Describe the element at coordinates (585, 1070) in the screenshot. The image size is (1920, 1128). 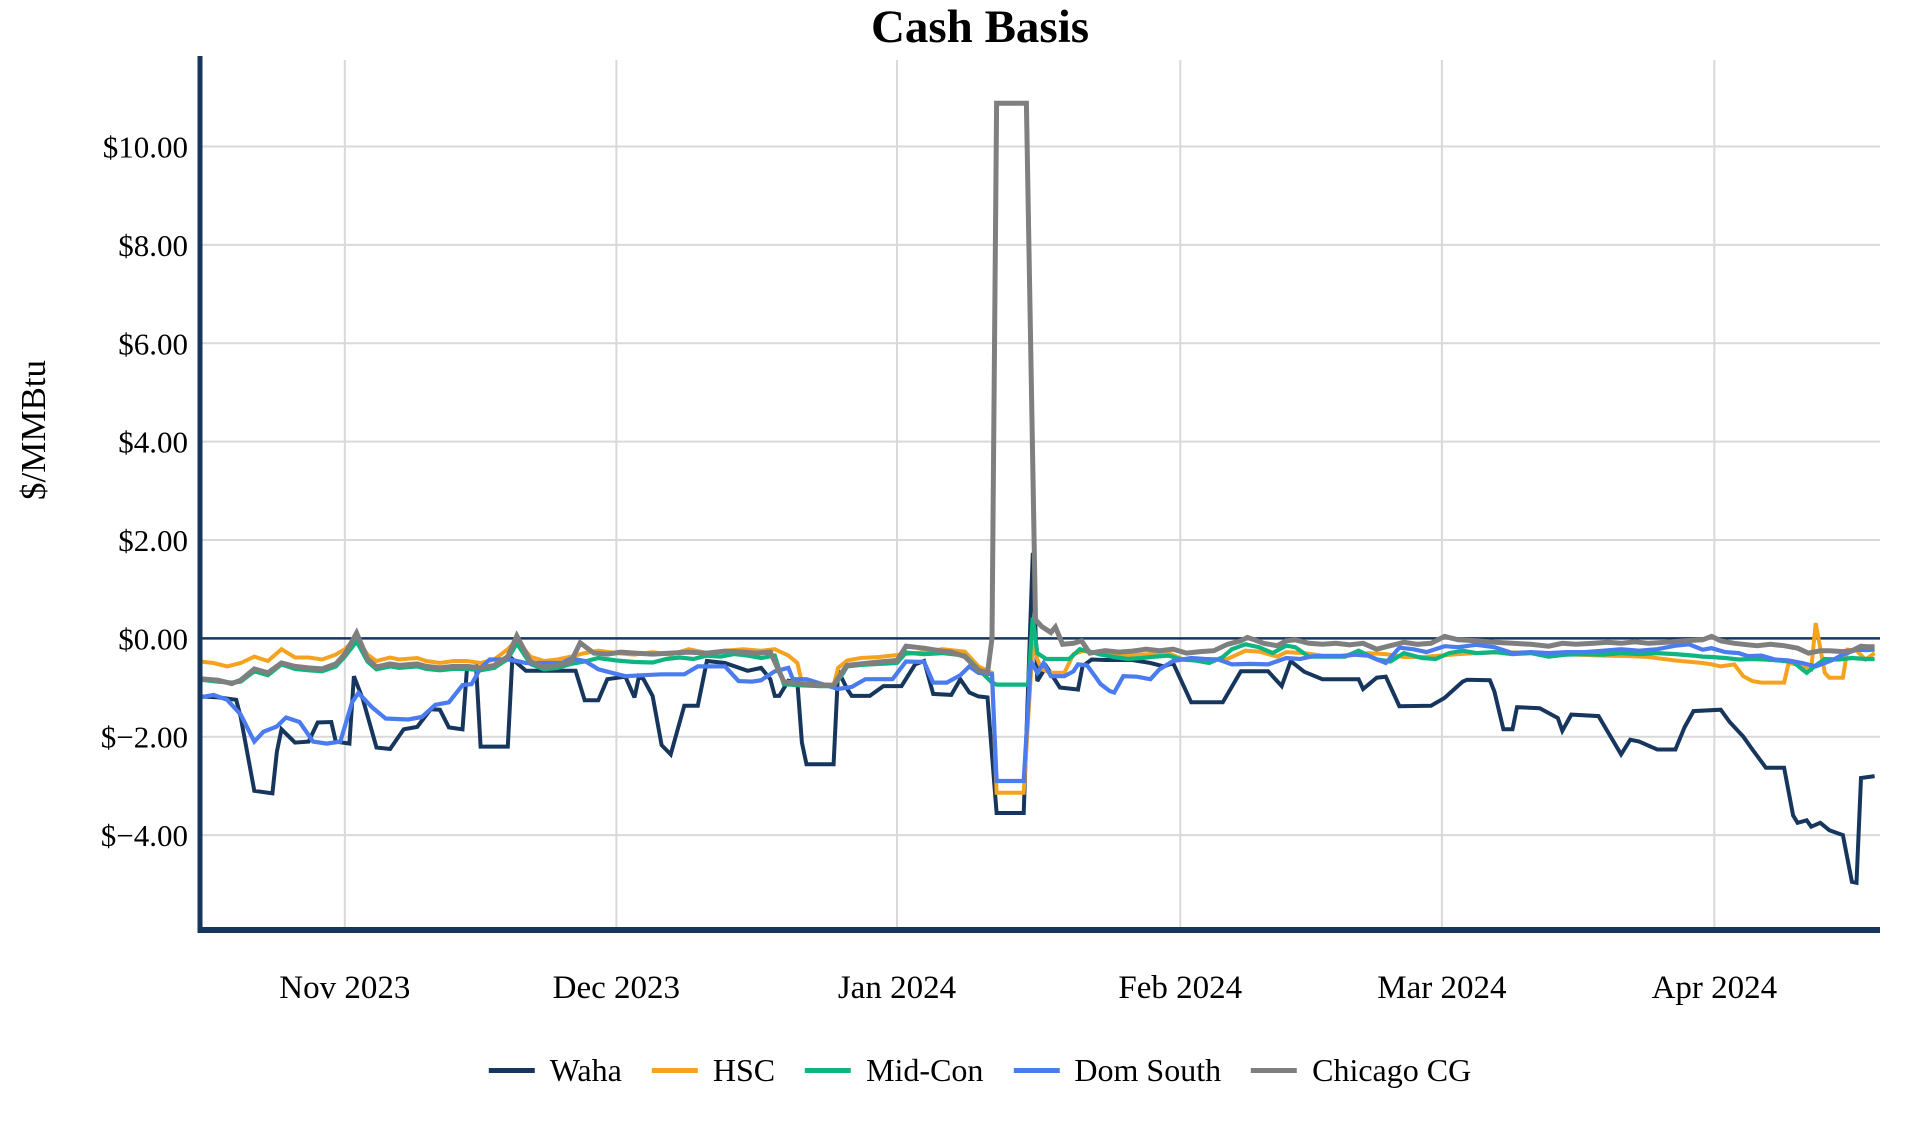
I see `legend-label-waha: Waha` at that location.